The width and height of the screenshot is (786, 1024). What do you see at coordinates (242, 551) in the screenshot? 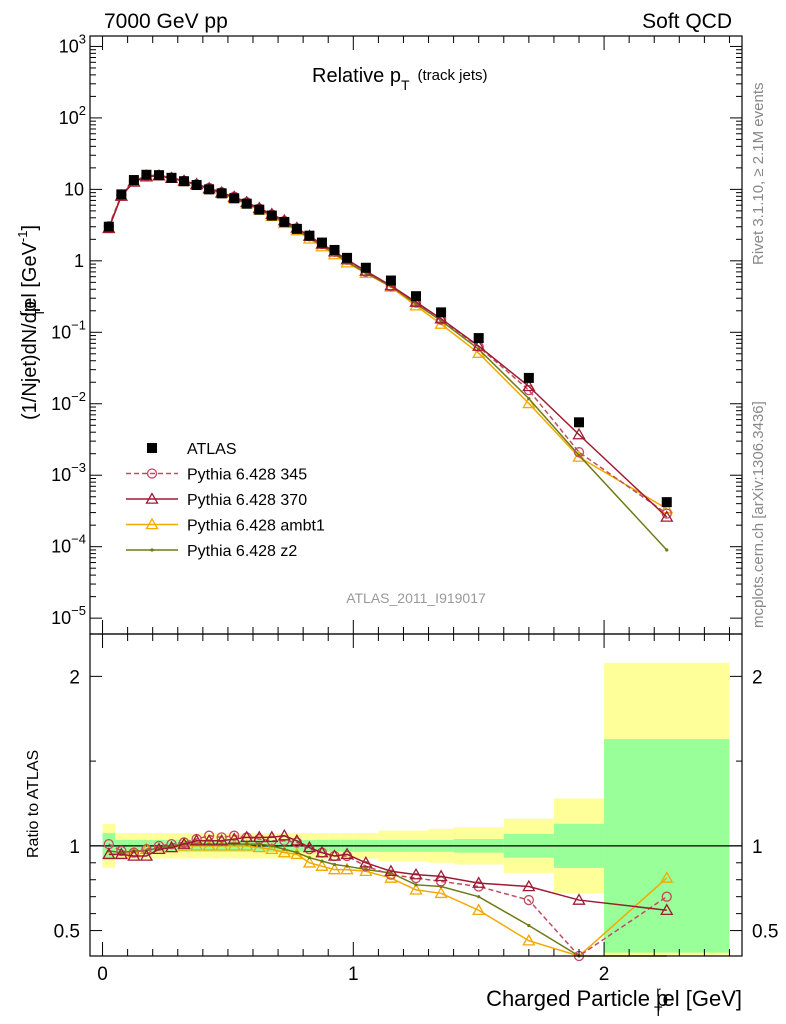
I see `legend-label: Pythia 6.428 z2` at bounding box center [242, 551].